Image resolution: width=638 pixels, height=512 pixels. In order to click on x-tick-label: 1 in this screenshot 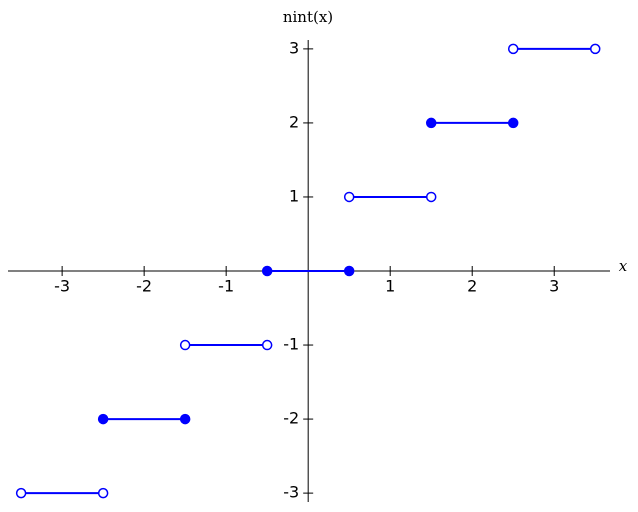, I will do `click(390, 286)`.